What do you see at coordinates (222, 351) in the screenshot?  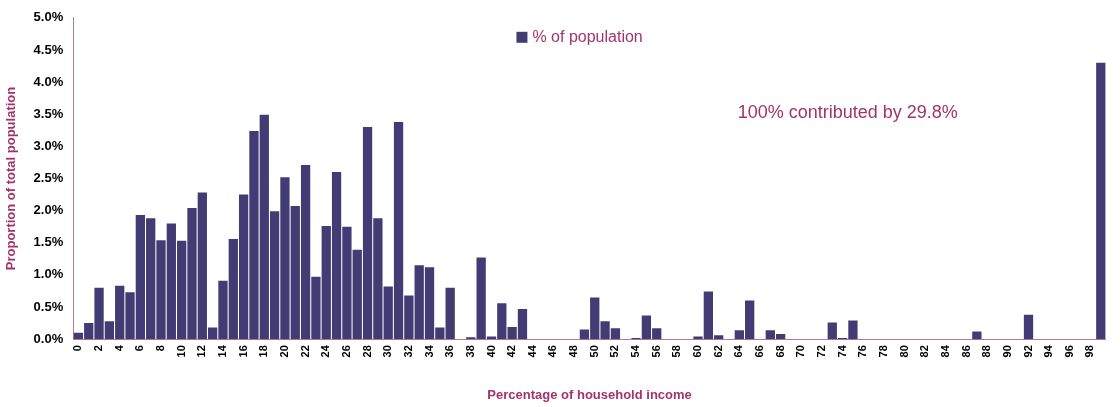 I see `x-tick-label: 14` at bounding box center [222, 351].